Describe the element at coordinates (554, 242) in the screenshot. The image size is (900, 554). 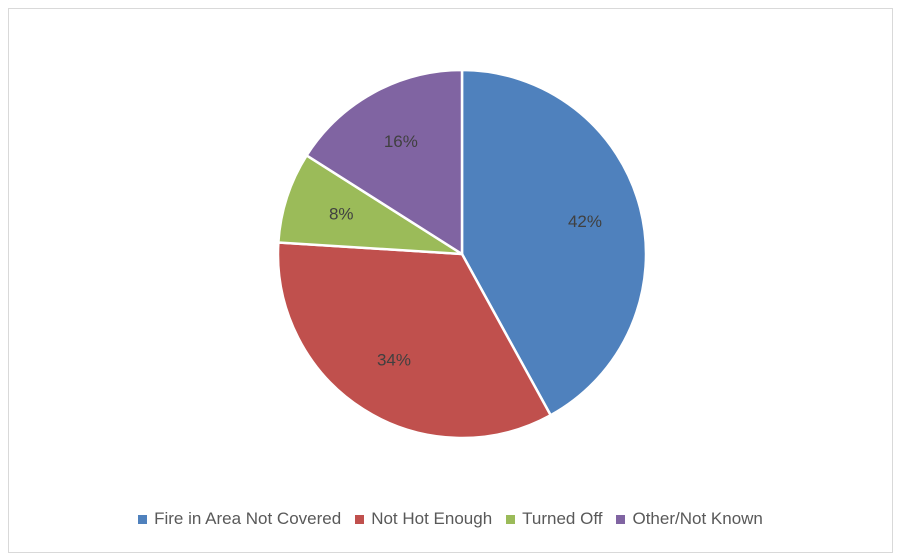
I see `pie-slice-fire-in-area-not-covered` at that location.